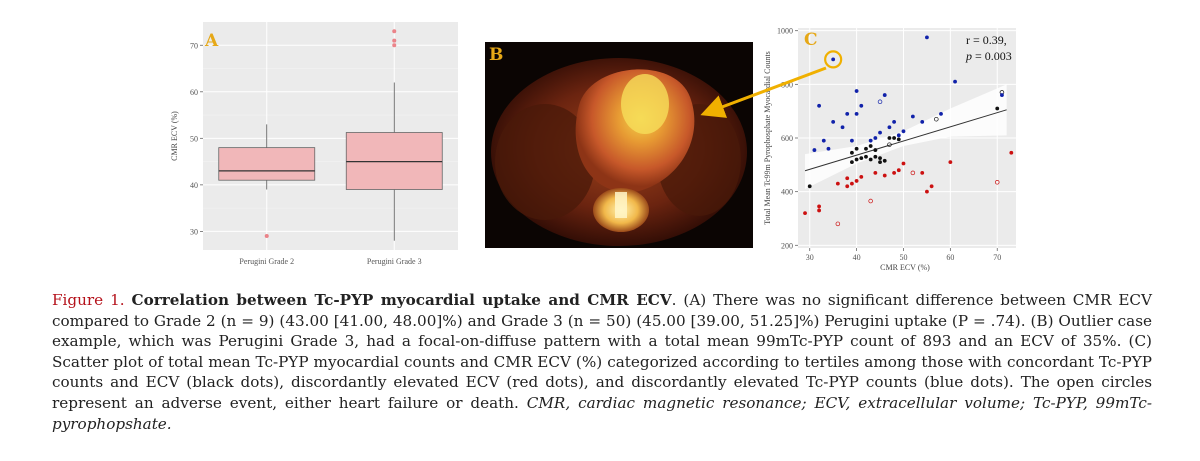 The image size is (1200, 461). What do you see at coordinates (950, 257) in the screenshot?
I see `panel-c-x-tick-label: 60` at bounding box center [950, 257].